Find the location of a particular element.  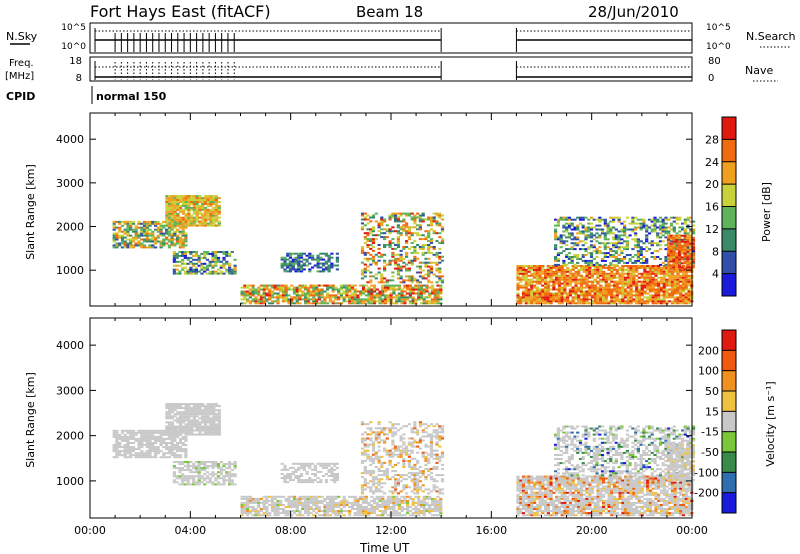

colorbar-swatch is located at coordinates (729, 240).